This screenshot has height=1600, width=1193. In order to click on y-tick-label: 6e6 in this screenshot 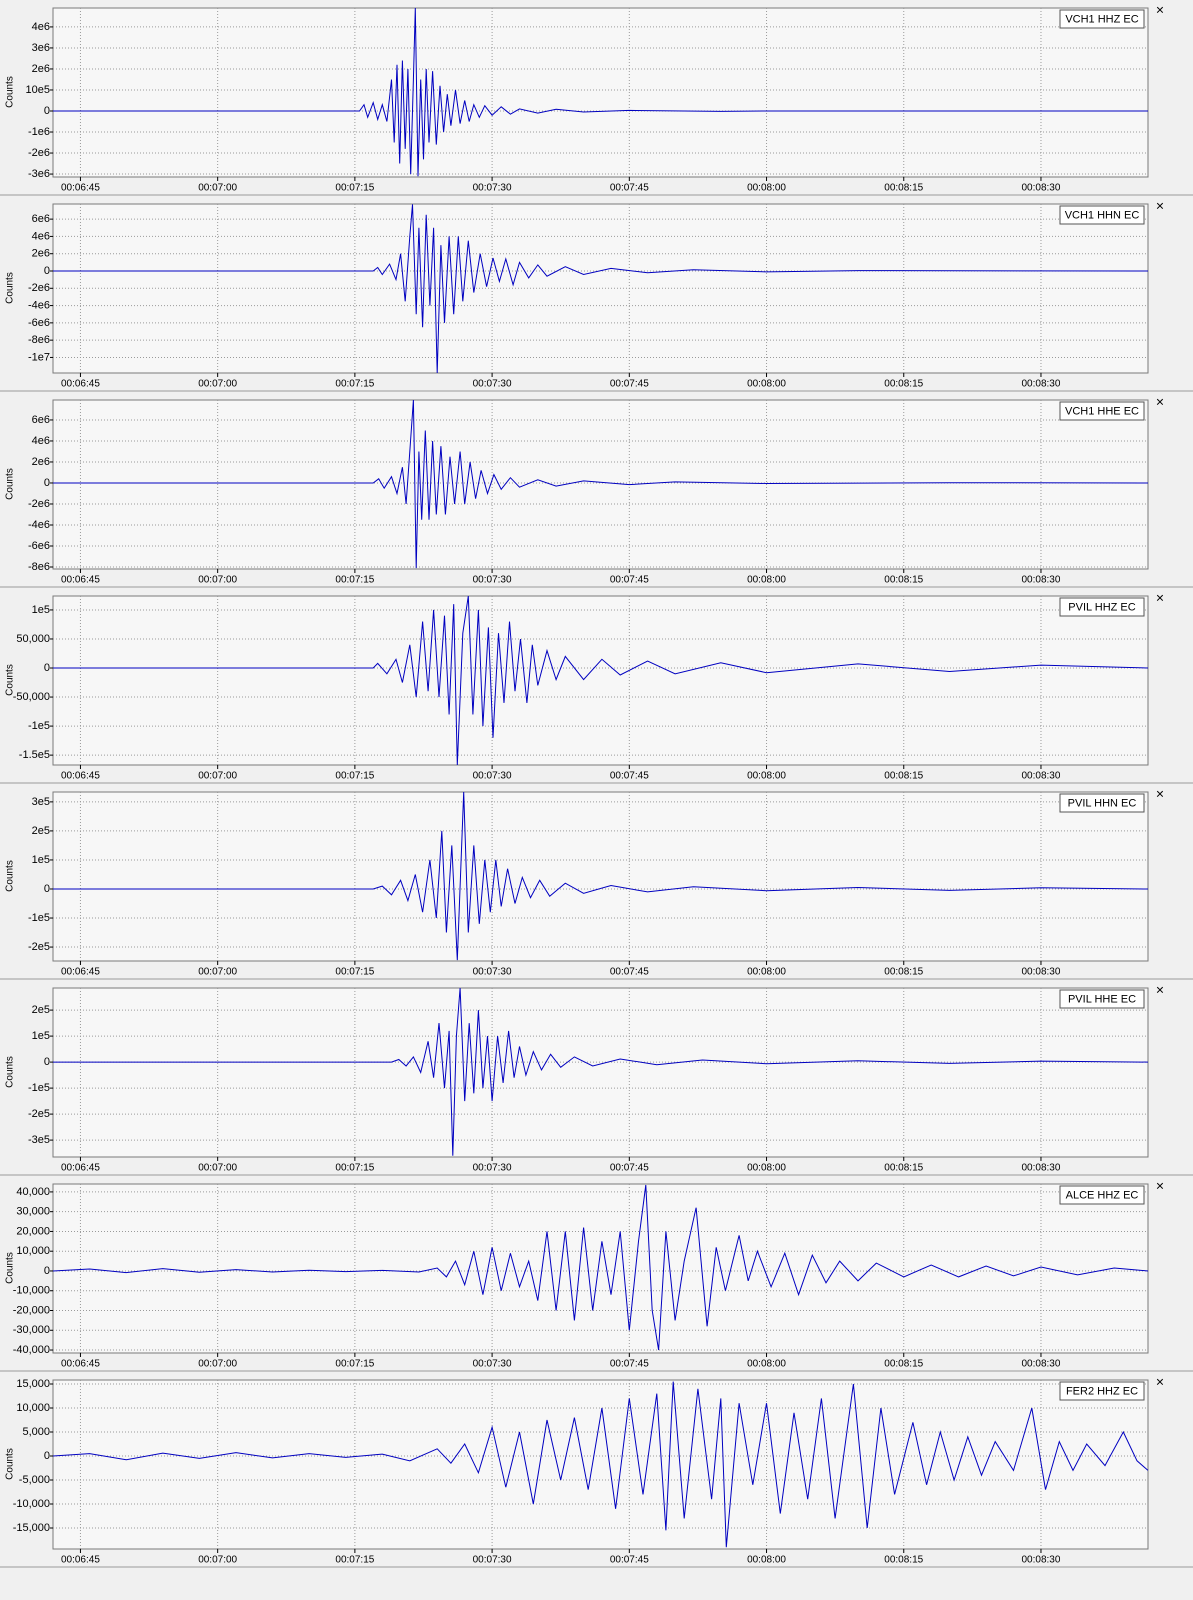, I will do `click(41, 420)`.